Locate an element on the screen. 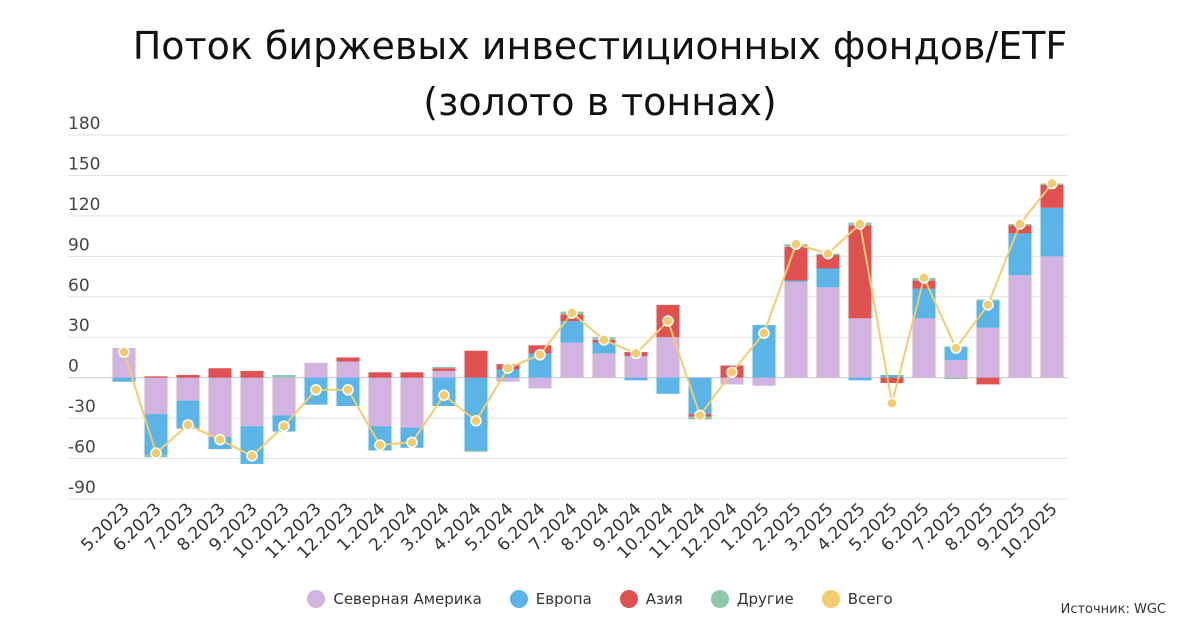 The image size is (1200, 630). y-tick-label: 30 is located at coordinates (79, 326).